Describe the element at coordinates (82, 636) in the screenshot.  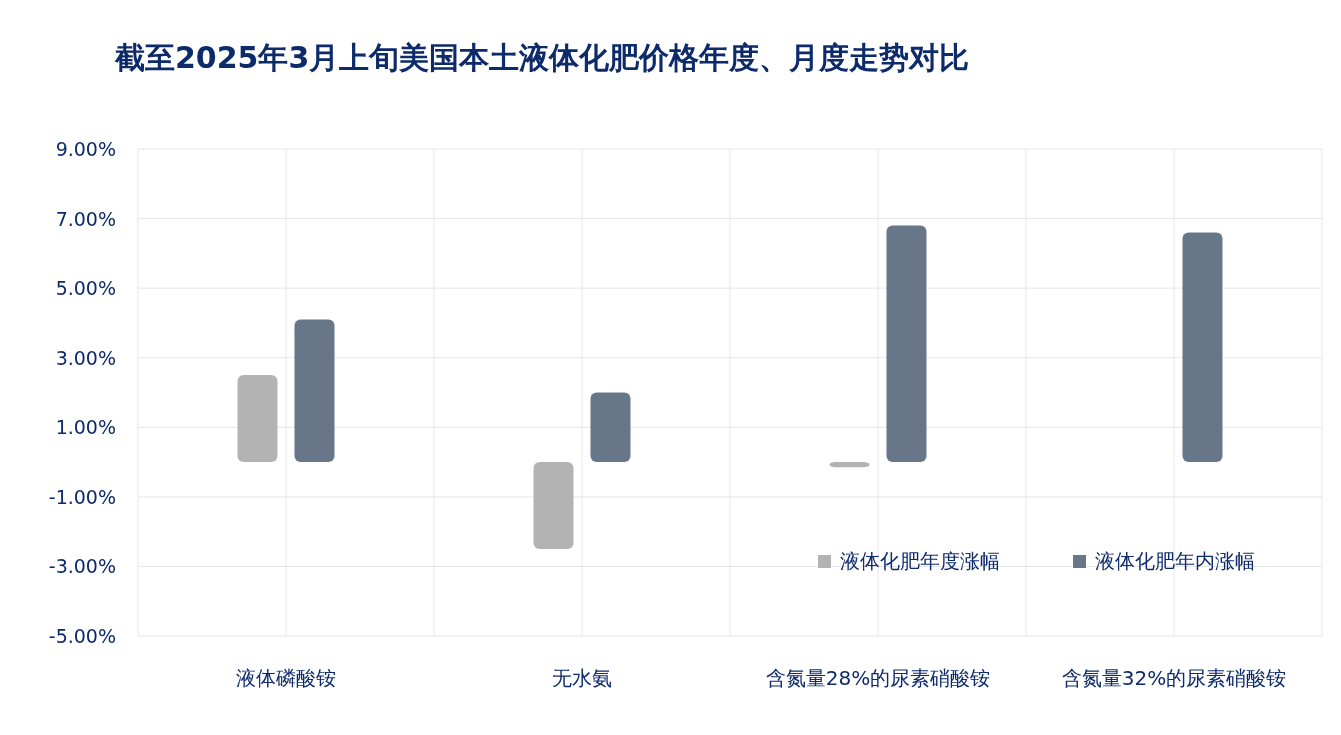
I see `y-tick-label: -5.00%` at that location.